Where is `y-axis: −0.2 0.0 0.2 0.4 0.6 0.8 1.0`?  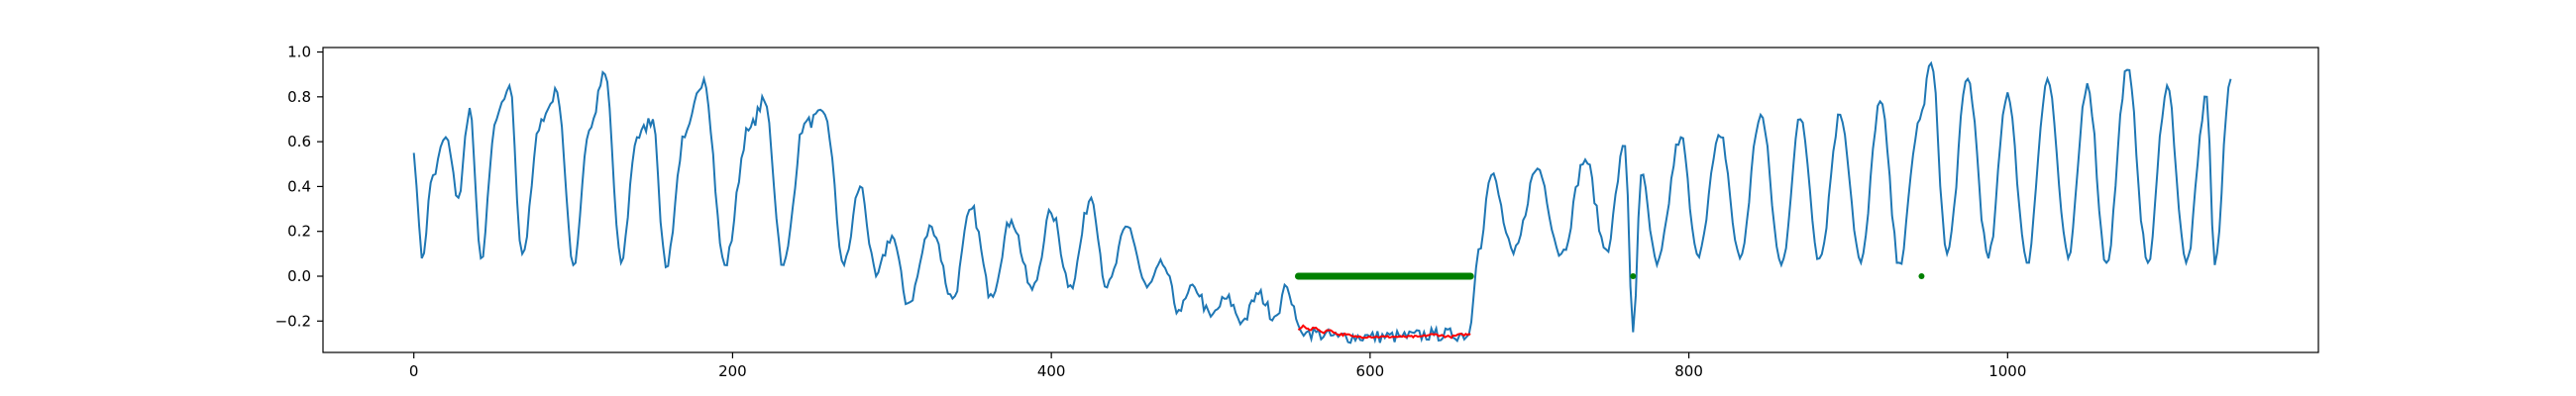 y-axis: −0.2 0.0 0.2 0.4 0.6 0.8 1.0 is located at coordinates (299, 187).